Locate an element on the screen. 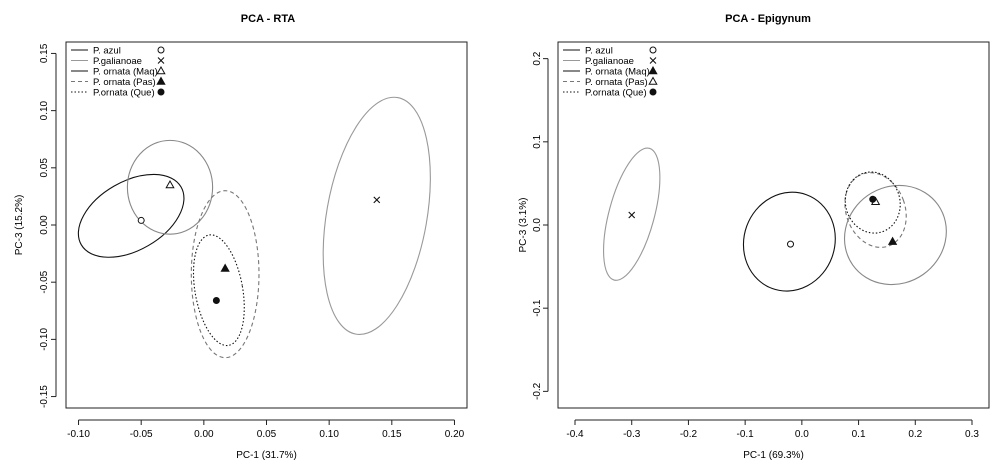 The width and height of the screenshot is (1001, 463). x-tick-label: -0.4 is located at coordinates (575, 434).